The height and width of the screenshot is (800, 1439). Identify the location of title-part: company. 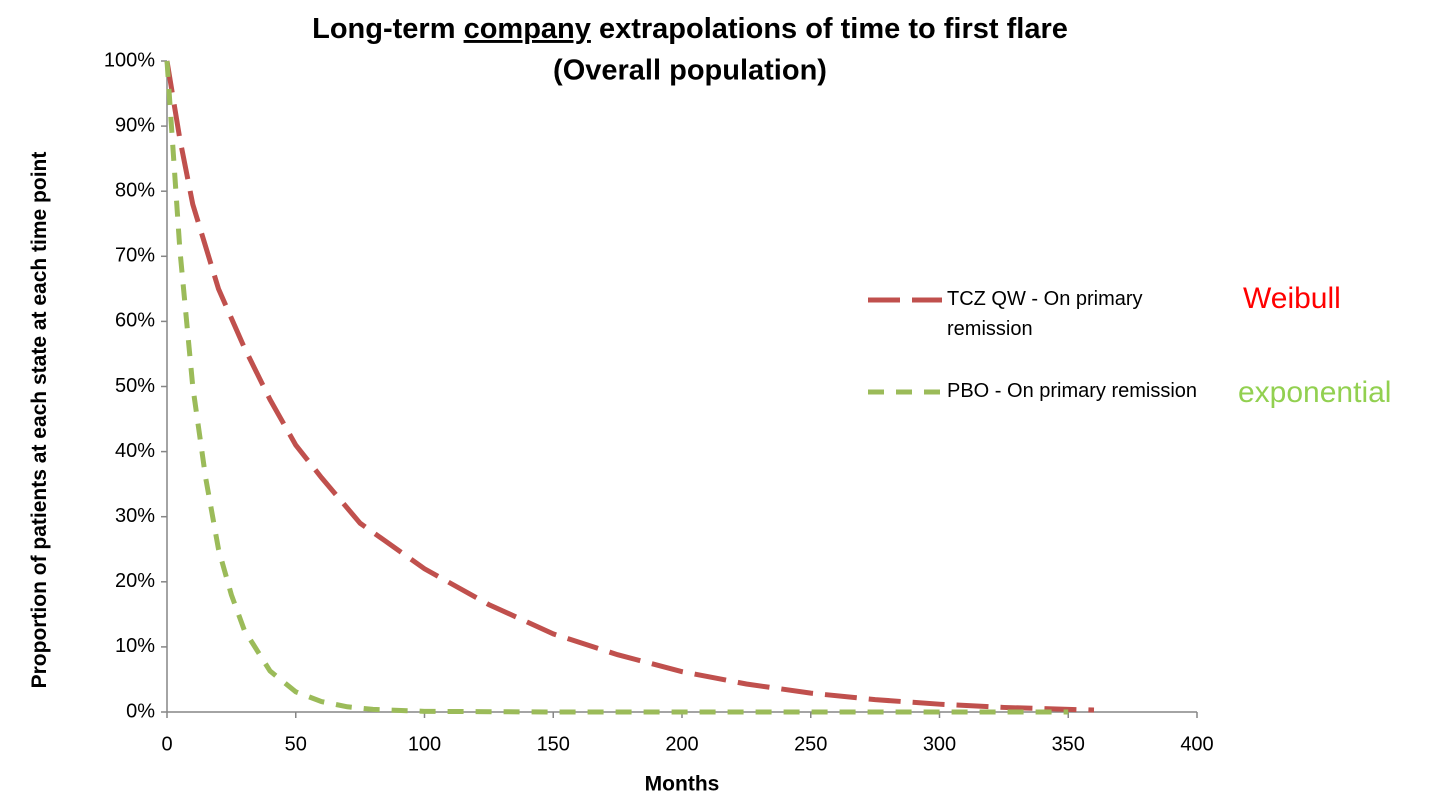
(527, 29).